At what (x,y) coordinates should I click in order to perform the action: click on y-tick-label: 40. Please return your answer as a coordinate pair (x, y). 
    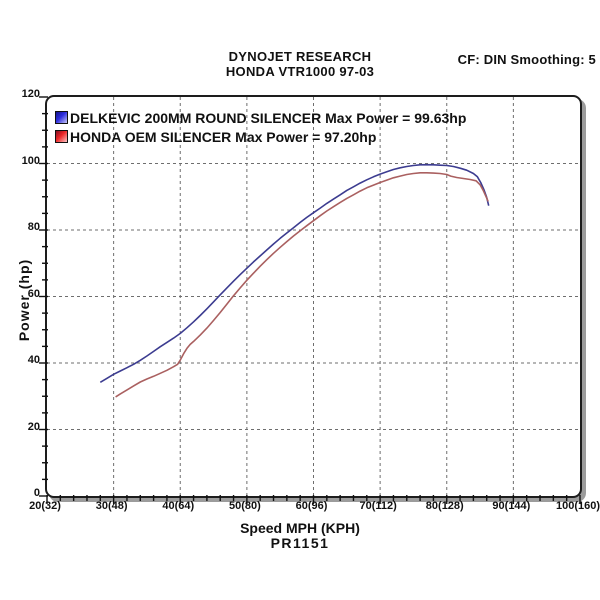
    Looking at the image, I should click on (33, 360).